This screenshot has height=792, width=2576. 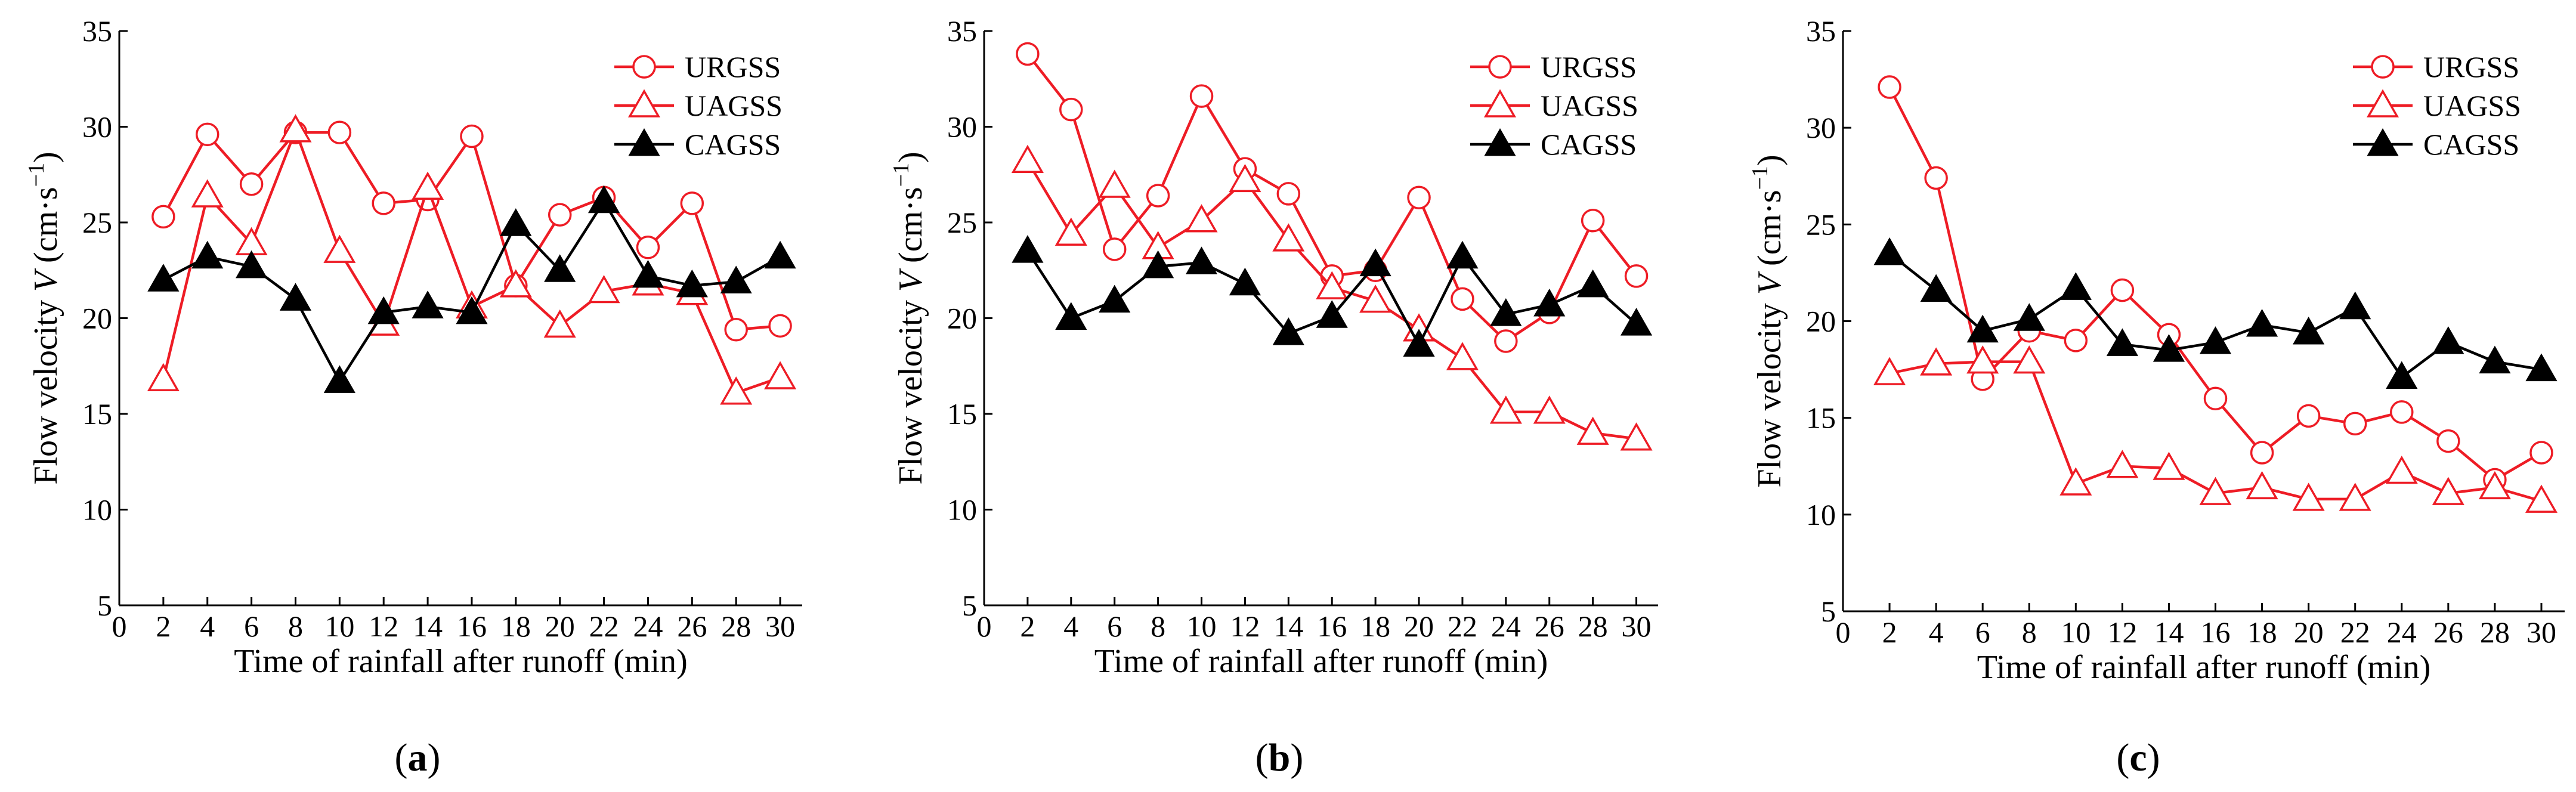 I want to click on x-tick-label: 28, so click(x=2495, y=632).